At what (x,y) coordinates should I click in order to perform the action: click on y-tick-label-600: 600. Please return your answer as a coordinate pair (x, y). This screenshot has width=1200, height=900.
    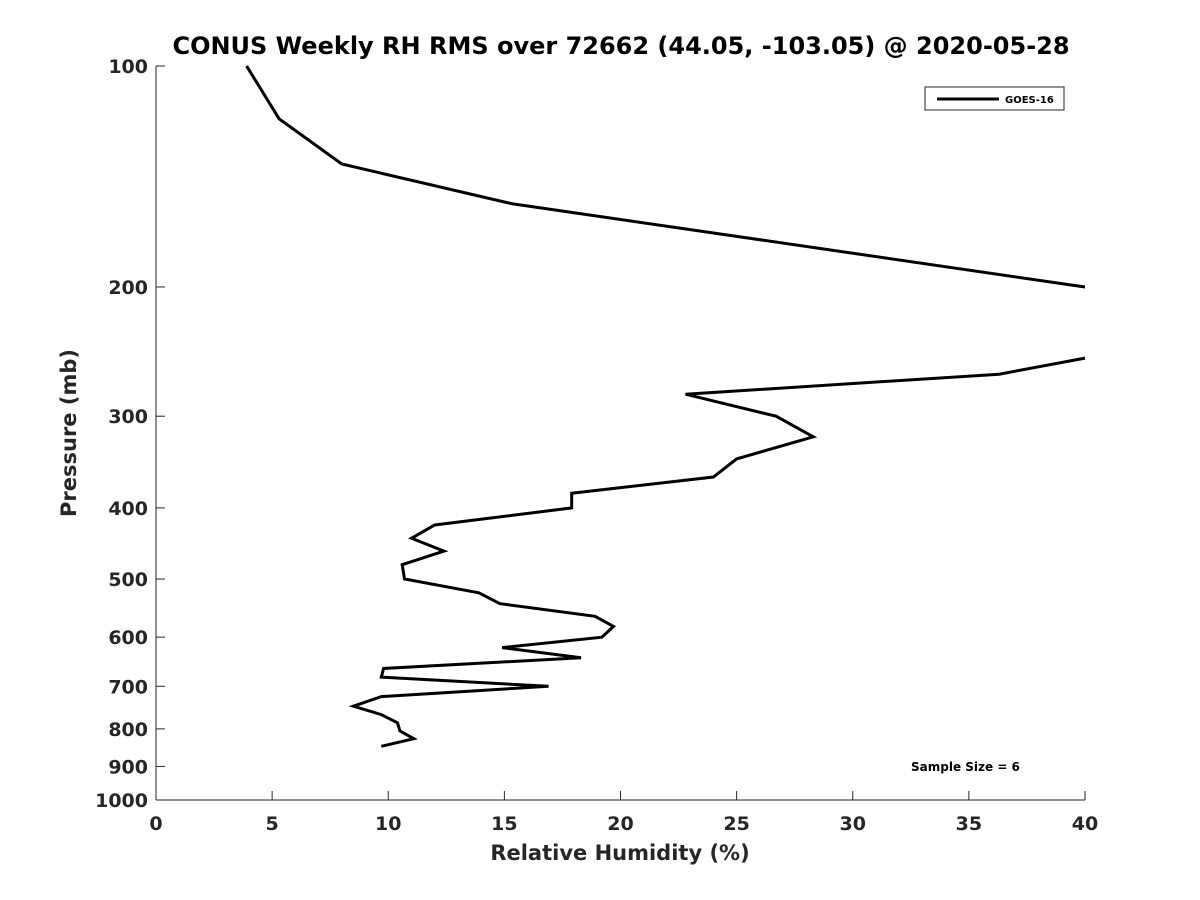
    Looking at the image, I should click on (128, 638).